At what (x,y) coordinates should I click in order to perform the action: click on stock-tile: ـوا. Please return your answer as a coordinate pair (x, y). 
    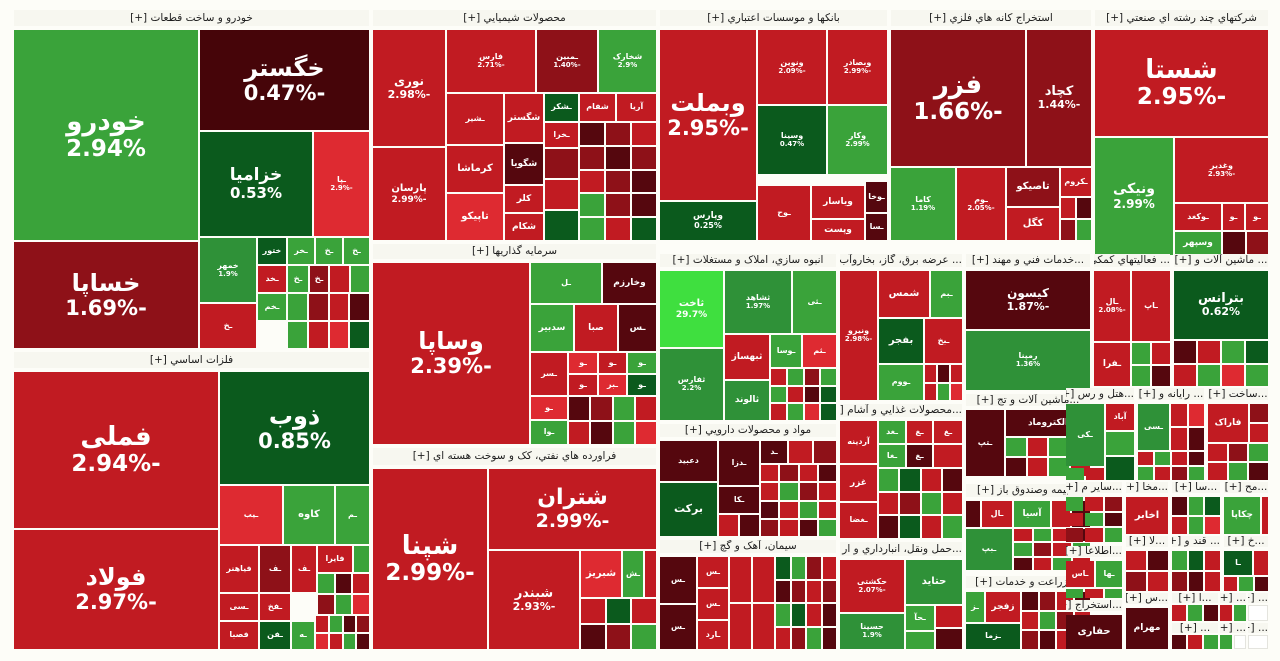
    Looking at the image, I should click on (549, 432).